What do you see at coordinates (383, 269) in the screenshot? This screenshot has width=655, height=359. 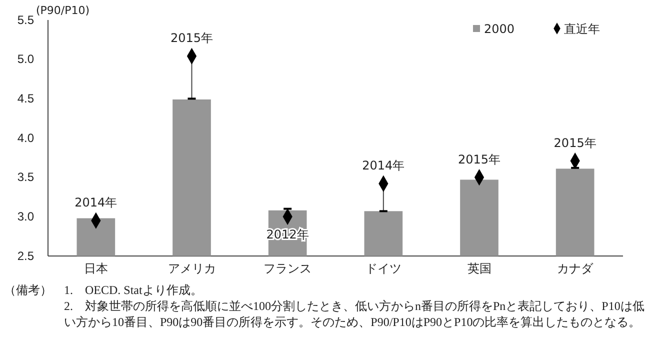 I see `x-tick-label: ドイツ` at bounding box center [383, 269].